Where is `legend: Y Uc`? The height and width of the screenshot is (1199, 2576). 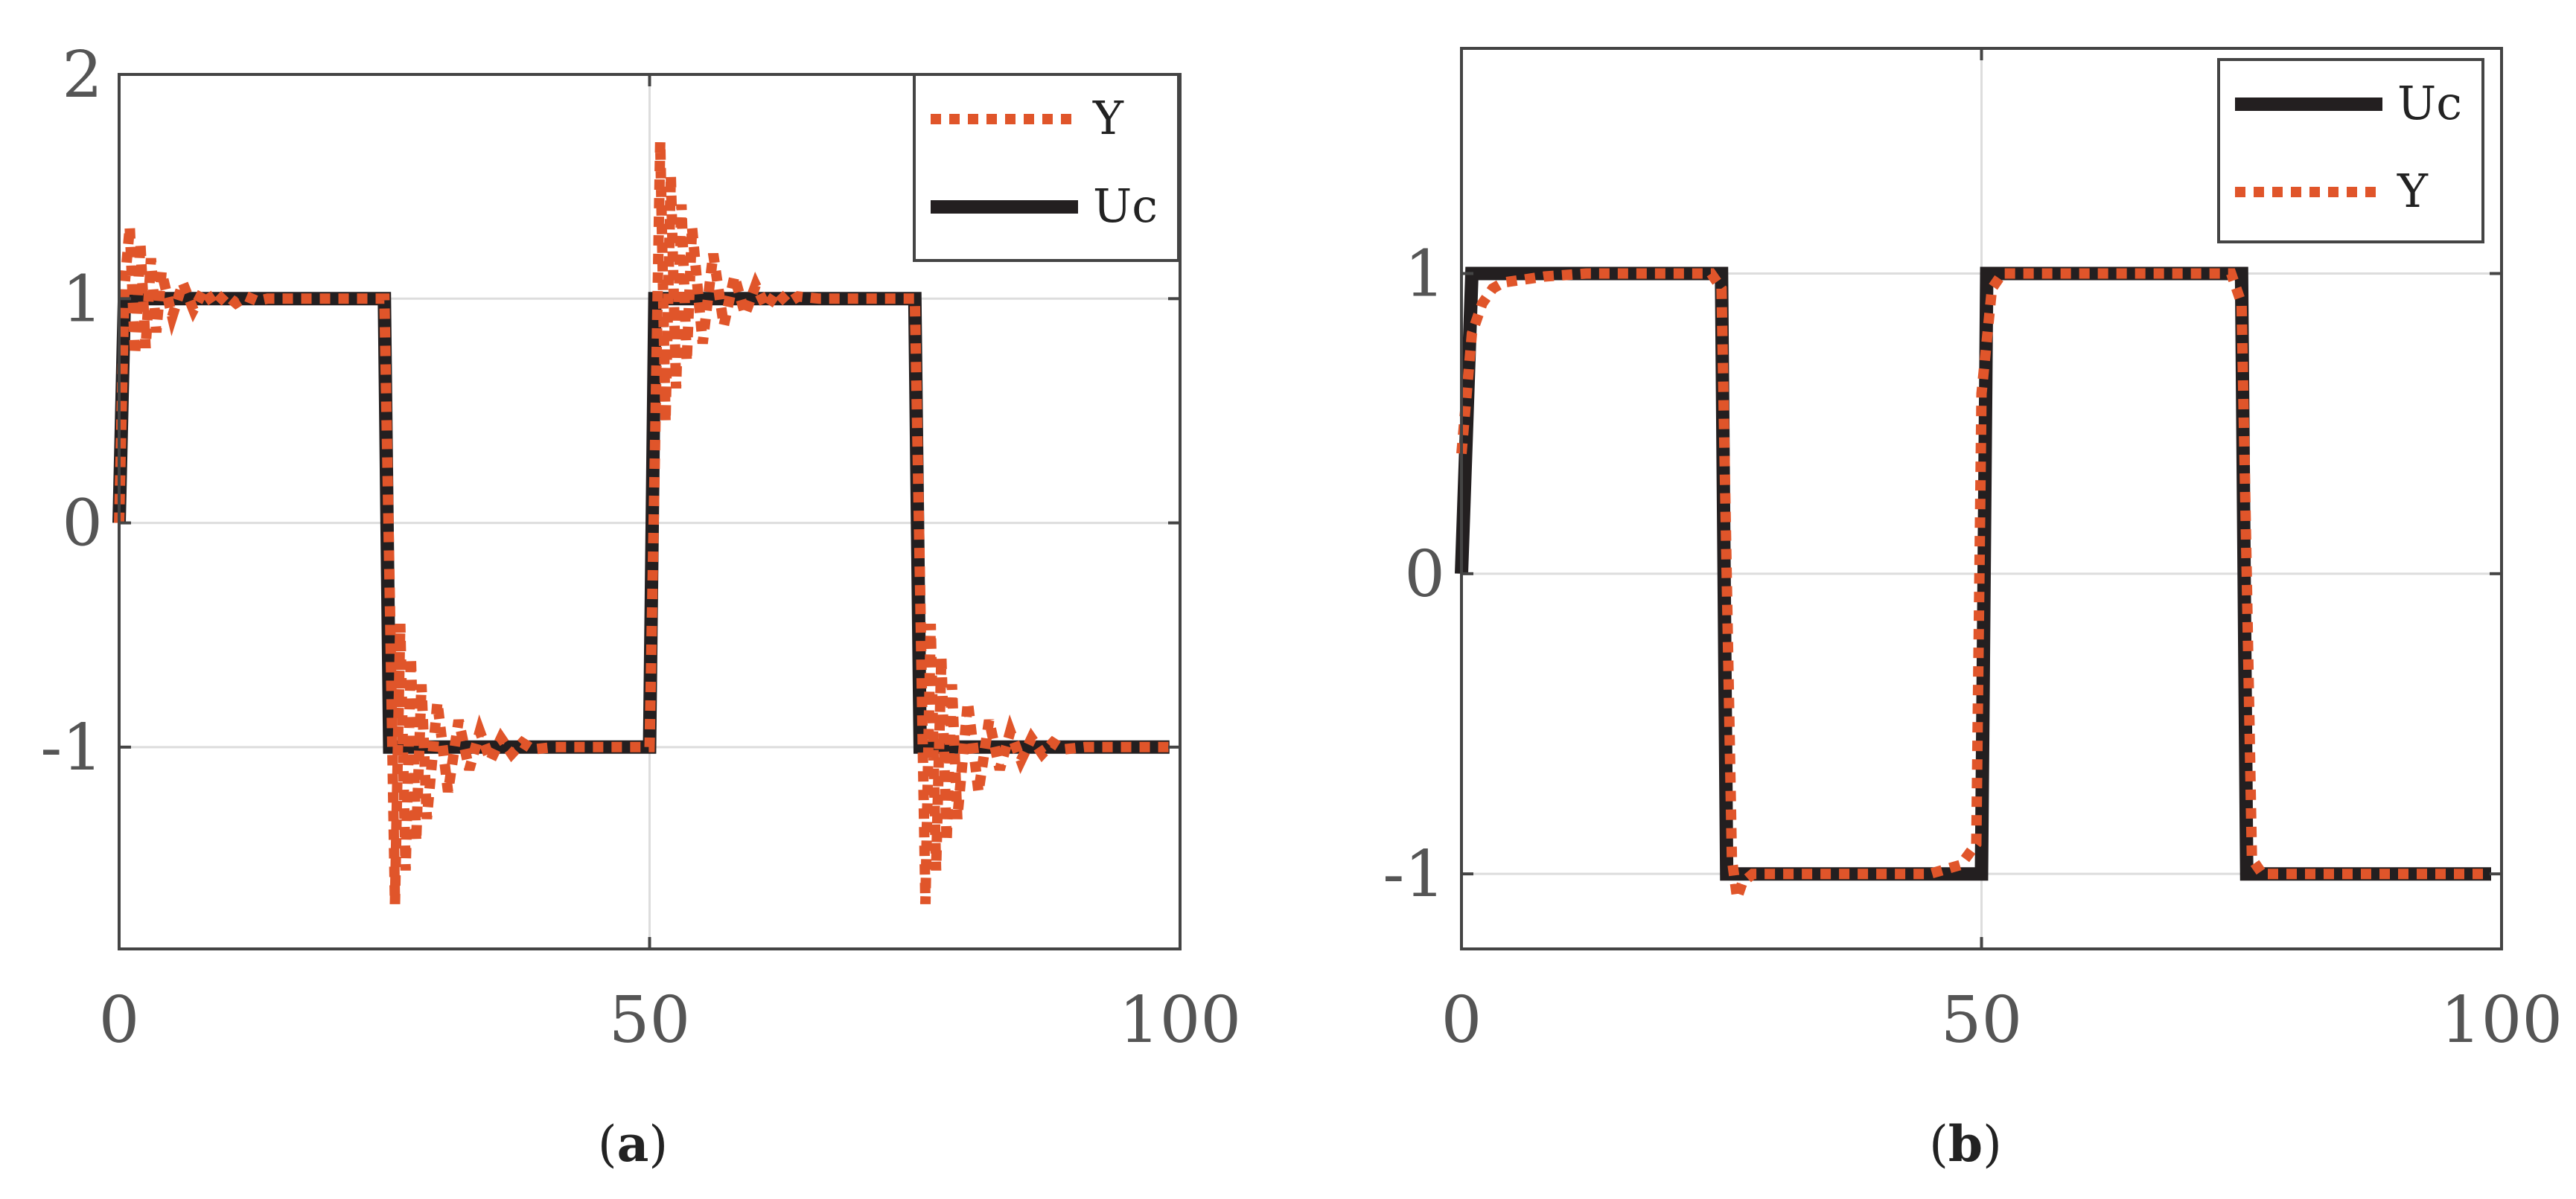 legend: Y Uc is located at coordinates (1046, 168).